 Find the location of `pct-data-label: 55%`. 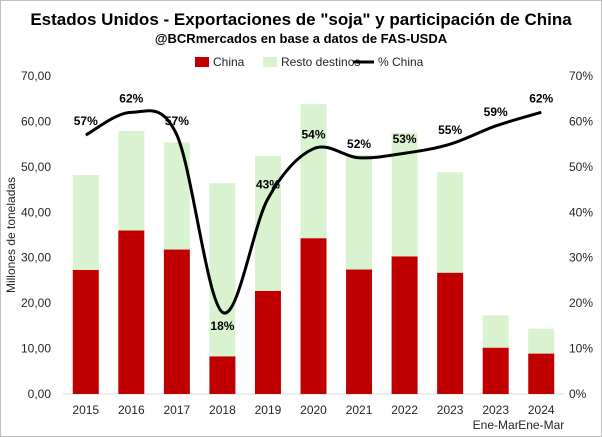

pct-data-label: 55% is located at coordinates (450, 130).